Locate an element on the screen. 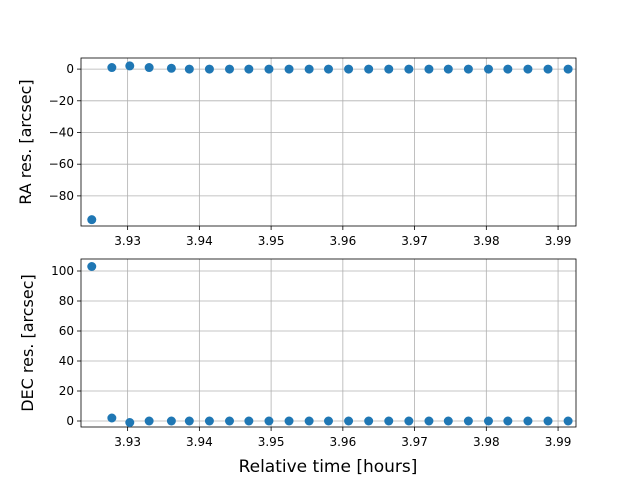  ra-x-tick-label: 3.94 is located at coordinates (199, 241).